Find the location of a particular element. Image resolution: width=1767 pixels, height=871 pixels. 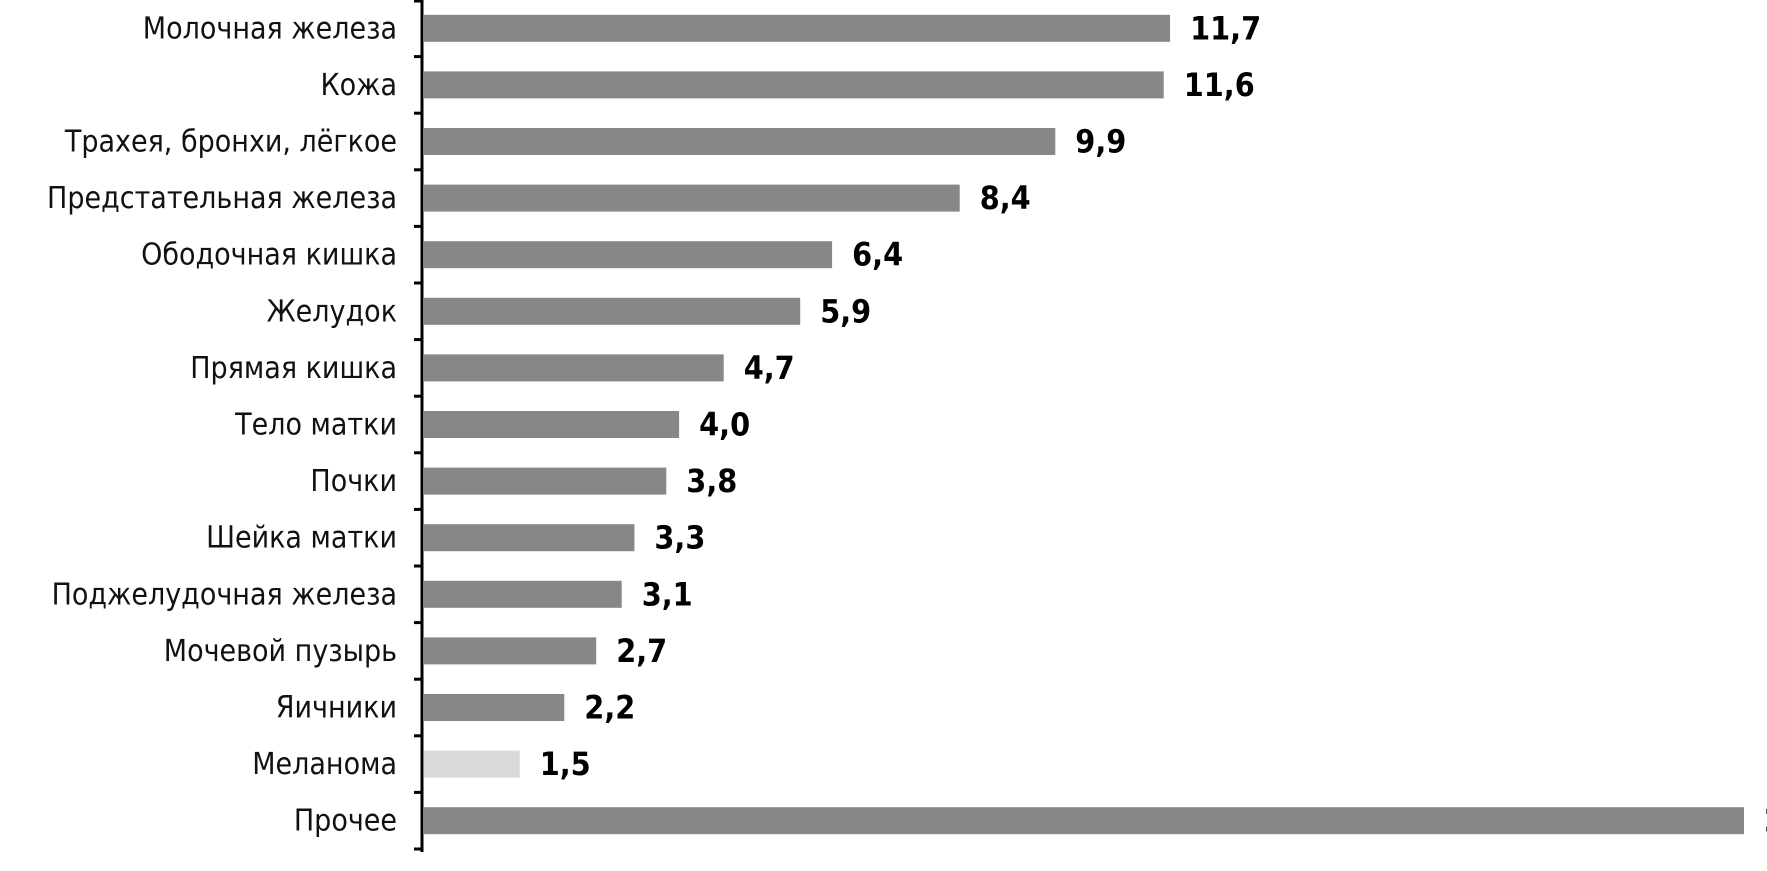

value-label: 8,4 is located at coordinates (1005, 198).